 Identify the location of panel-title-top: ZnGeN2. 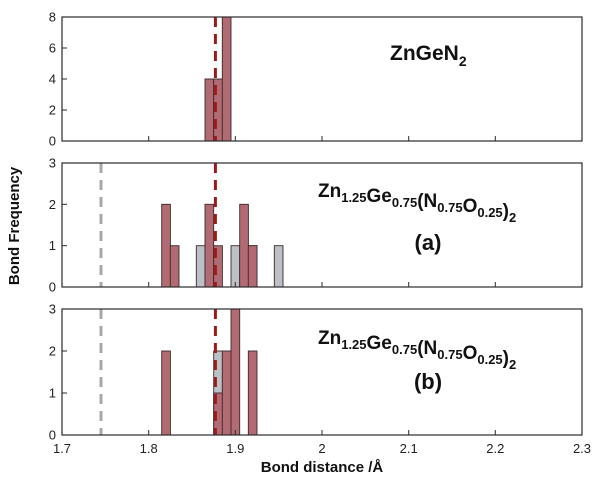
(428, 55).